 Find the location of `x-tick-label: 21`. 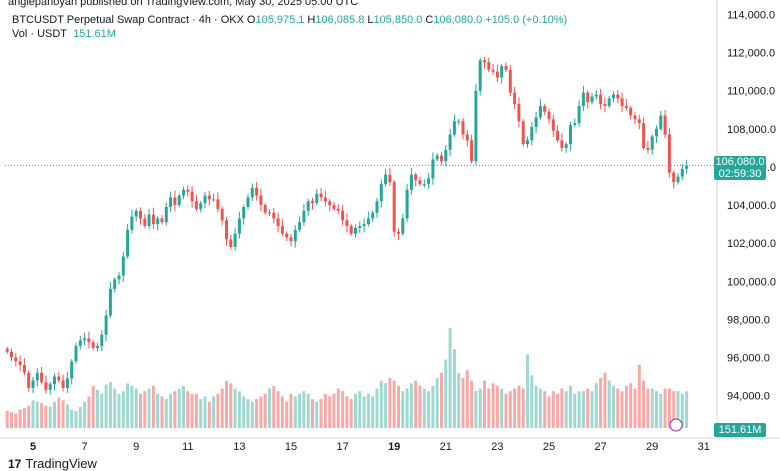

x-tick-label: 21 is located at coordinates (446, 447).